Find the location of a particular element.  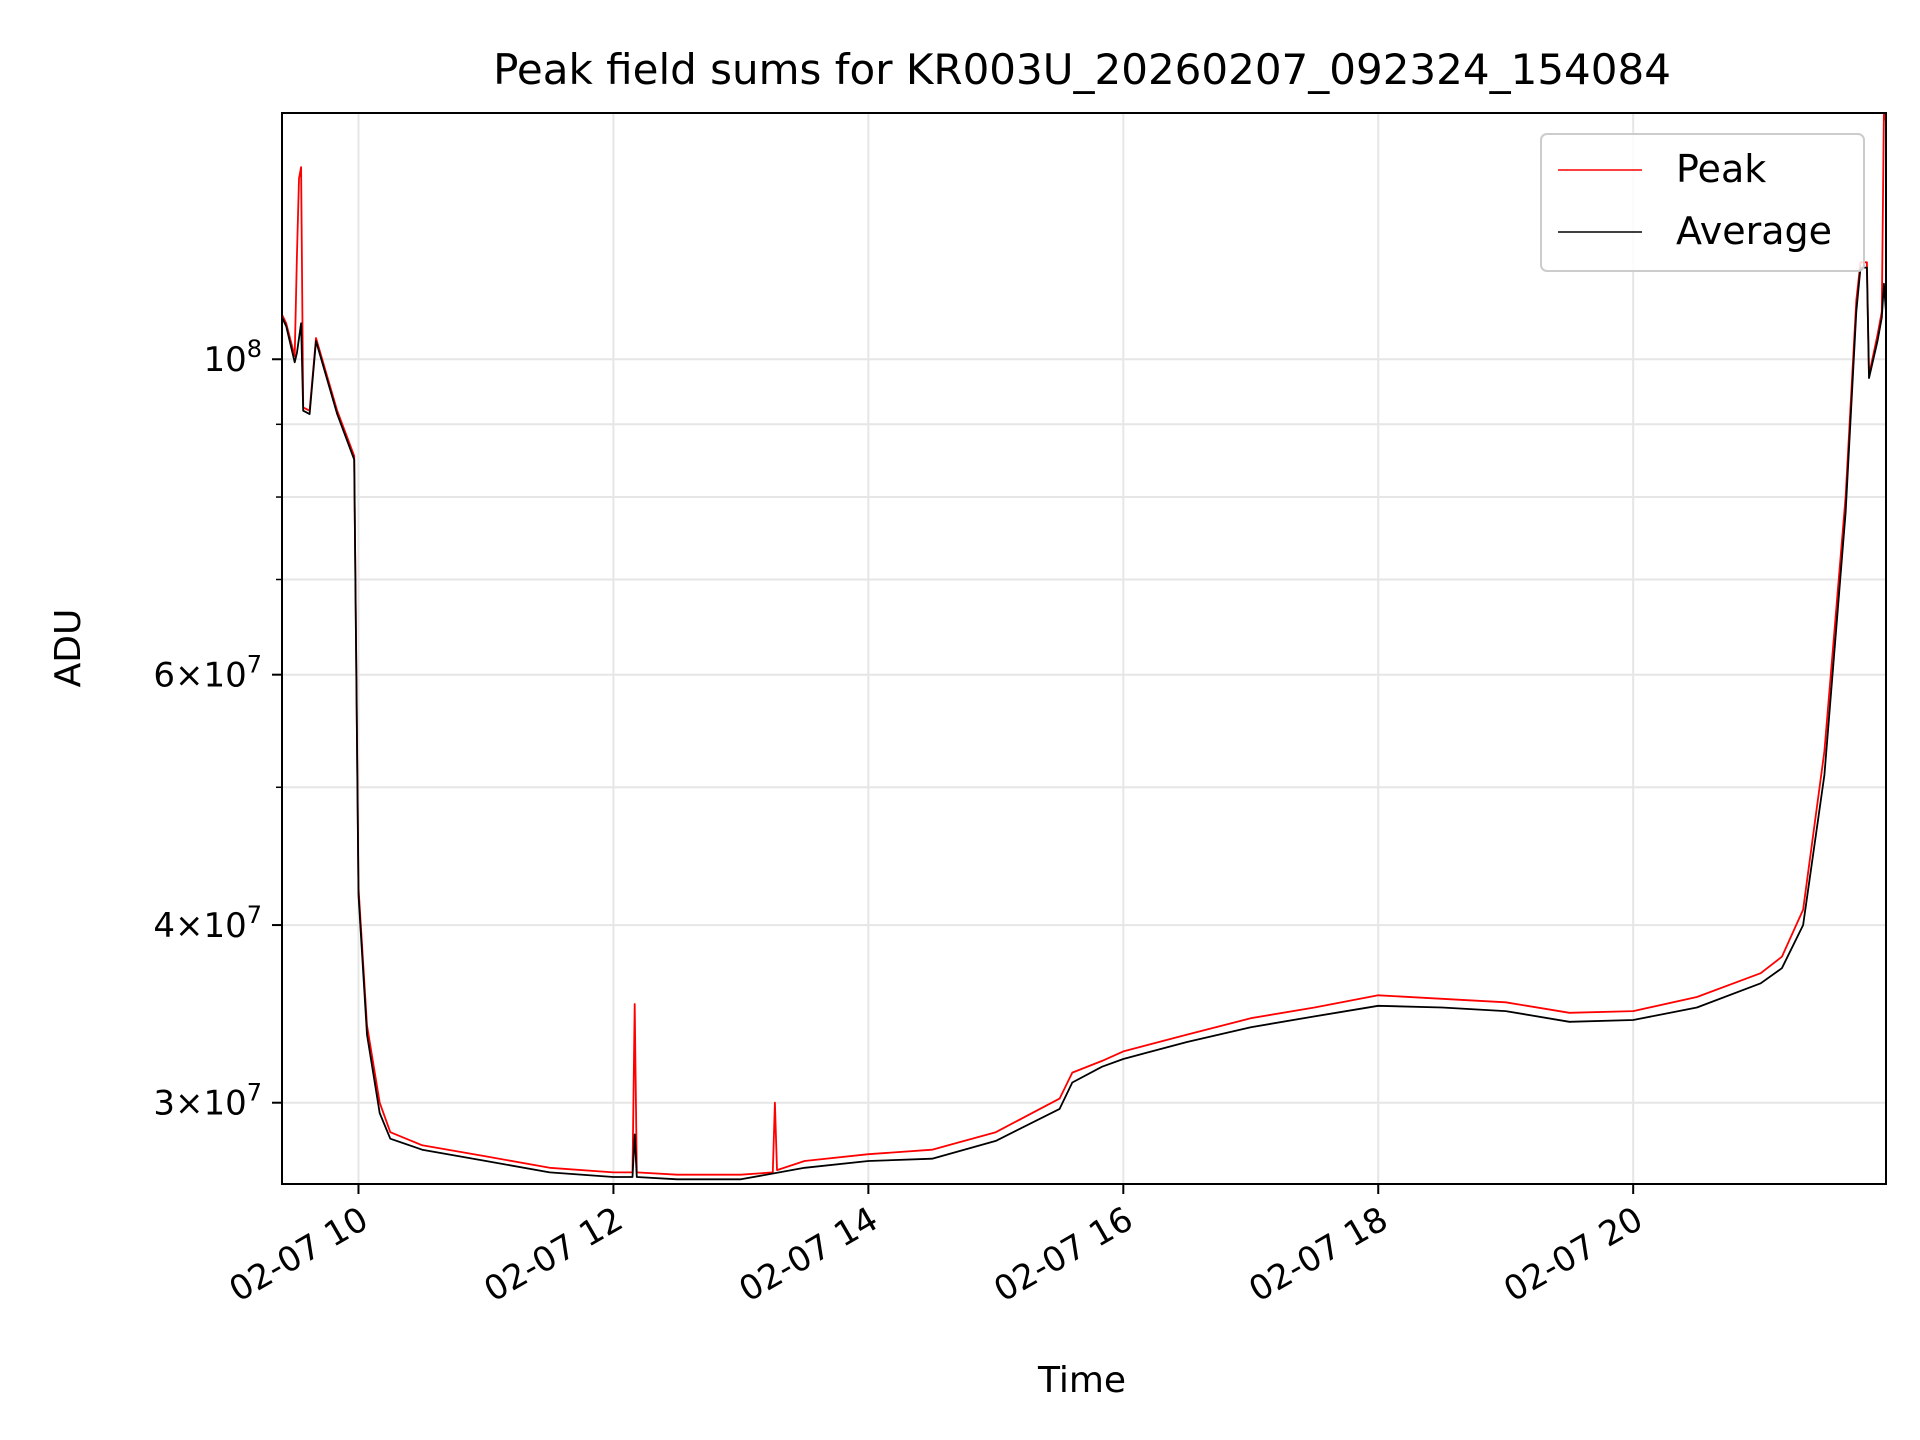

legend: Peak Average is located at coordinates (1702, 202).